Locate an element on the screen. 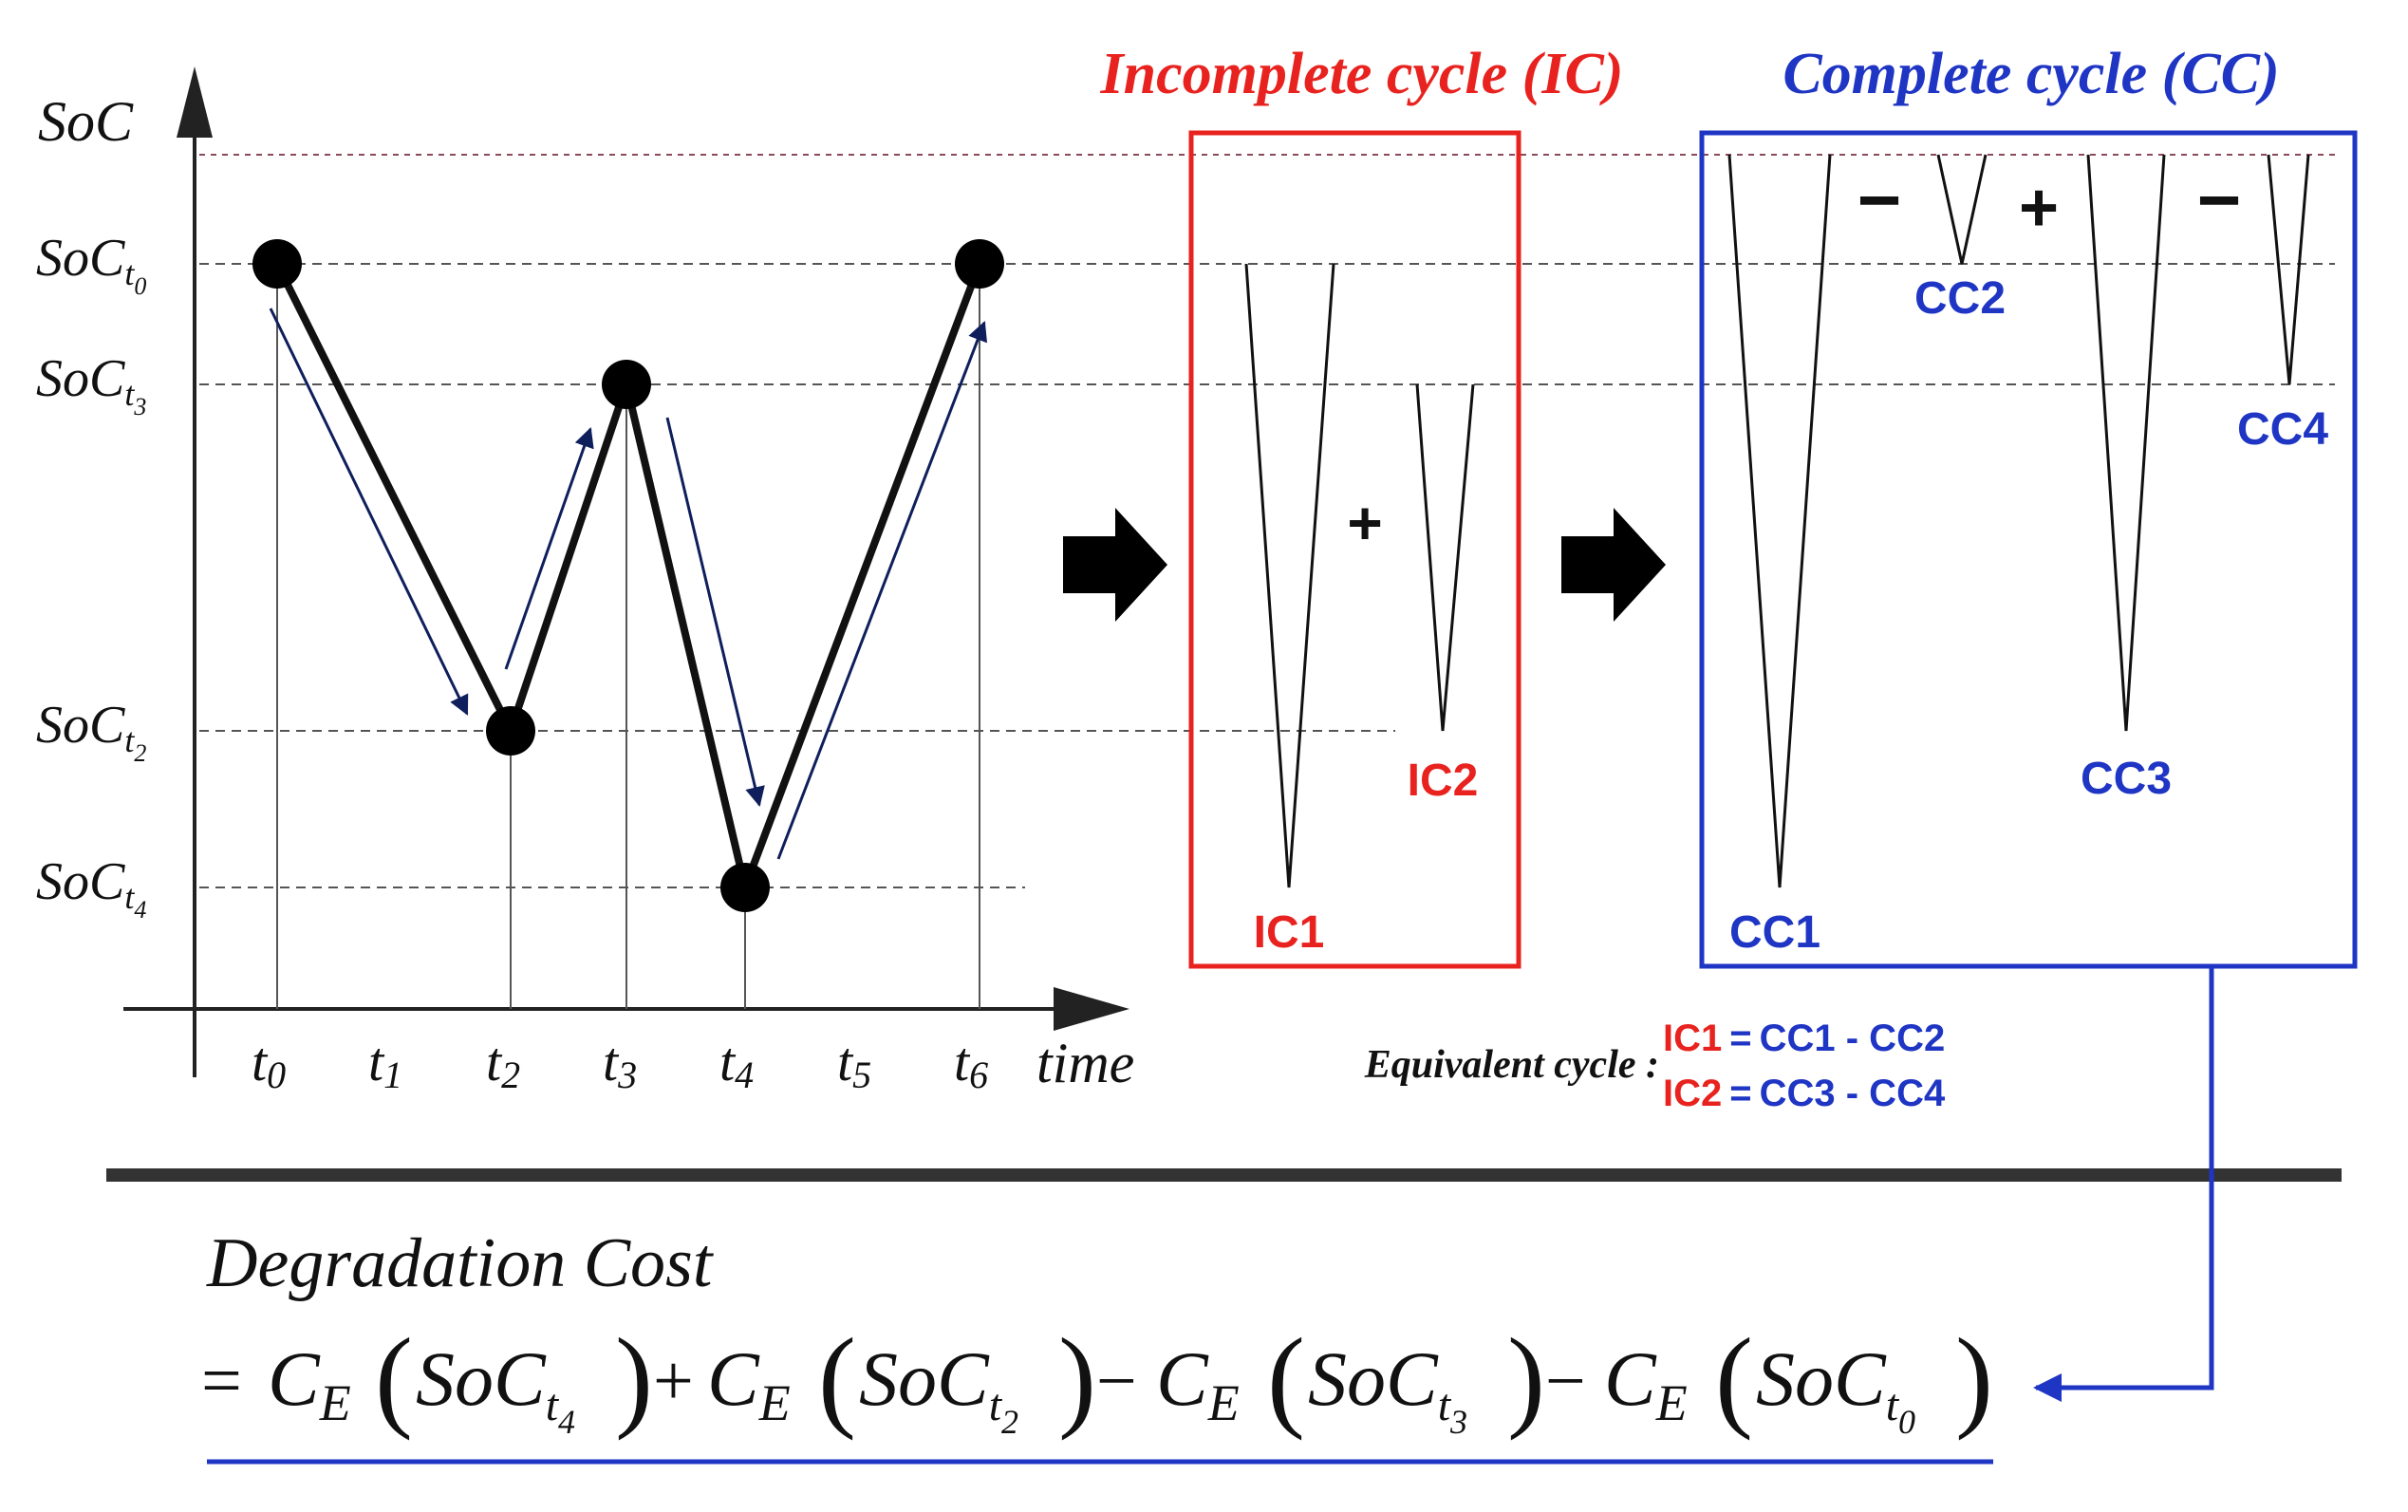  term-2-rparen: ) is located at coordinates (1077, 1378).